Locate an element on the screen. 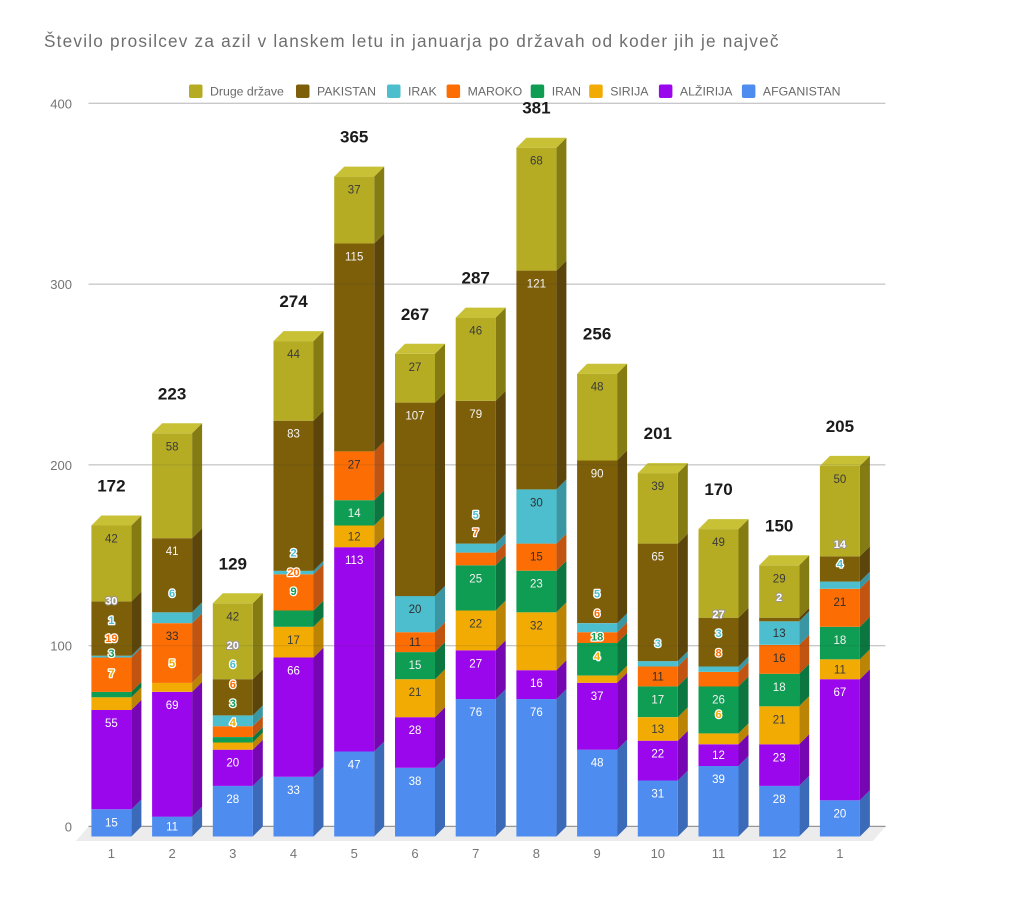 Image resolution: width=1024 pixels, height=908 pixels. svg-text: 129 is located at coordinates (233, 563).